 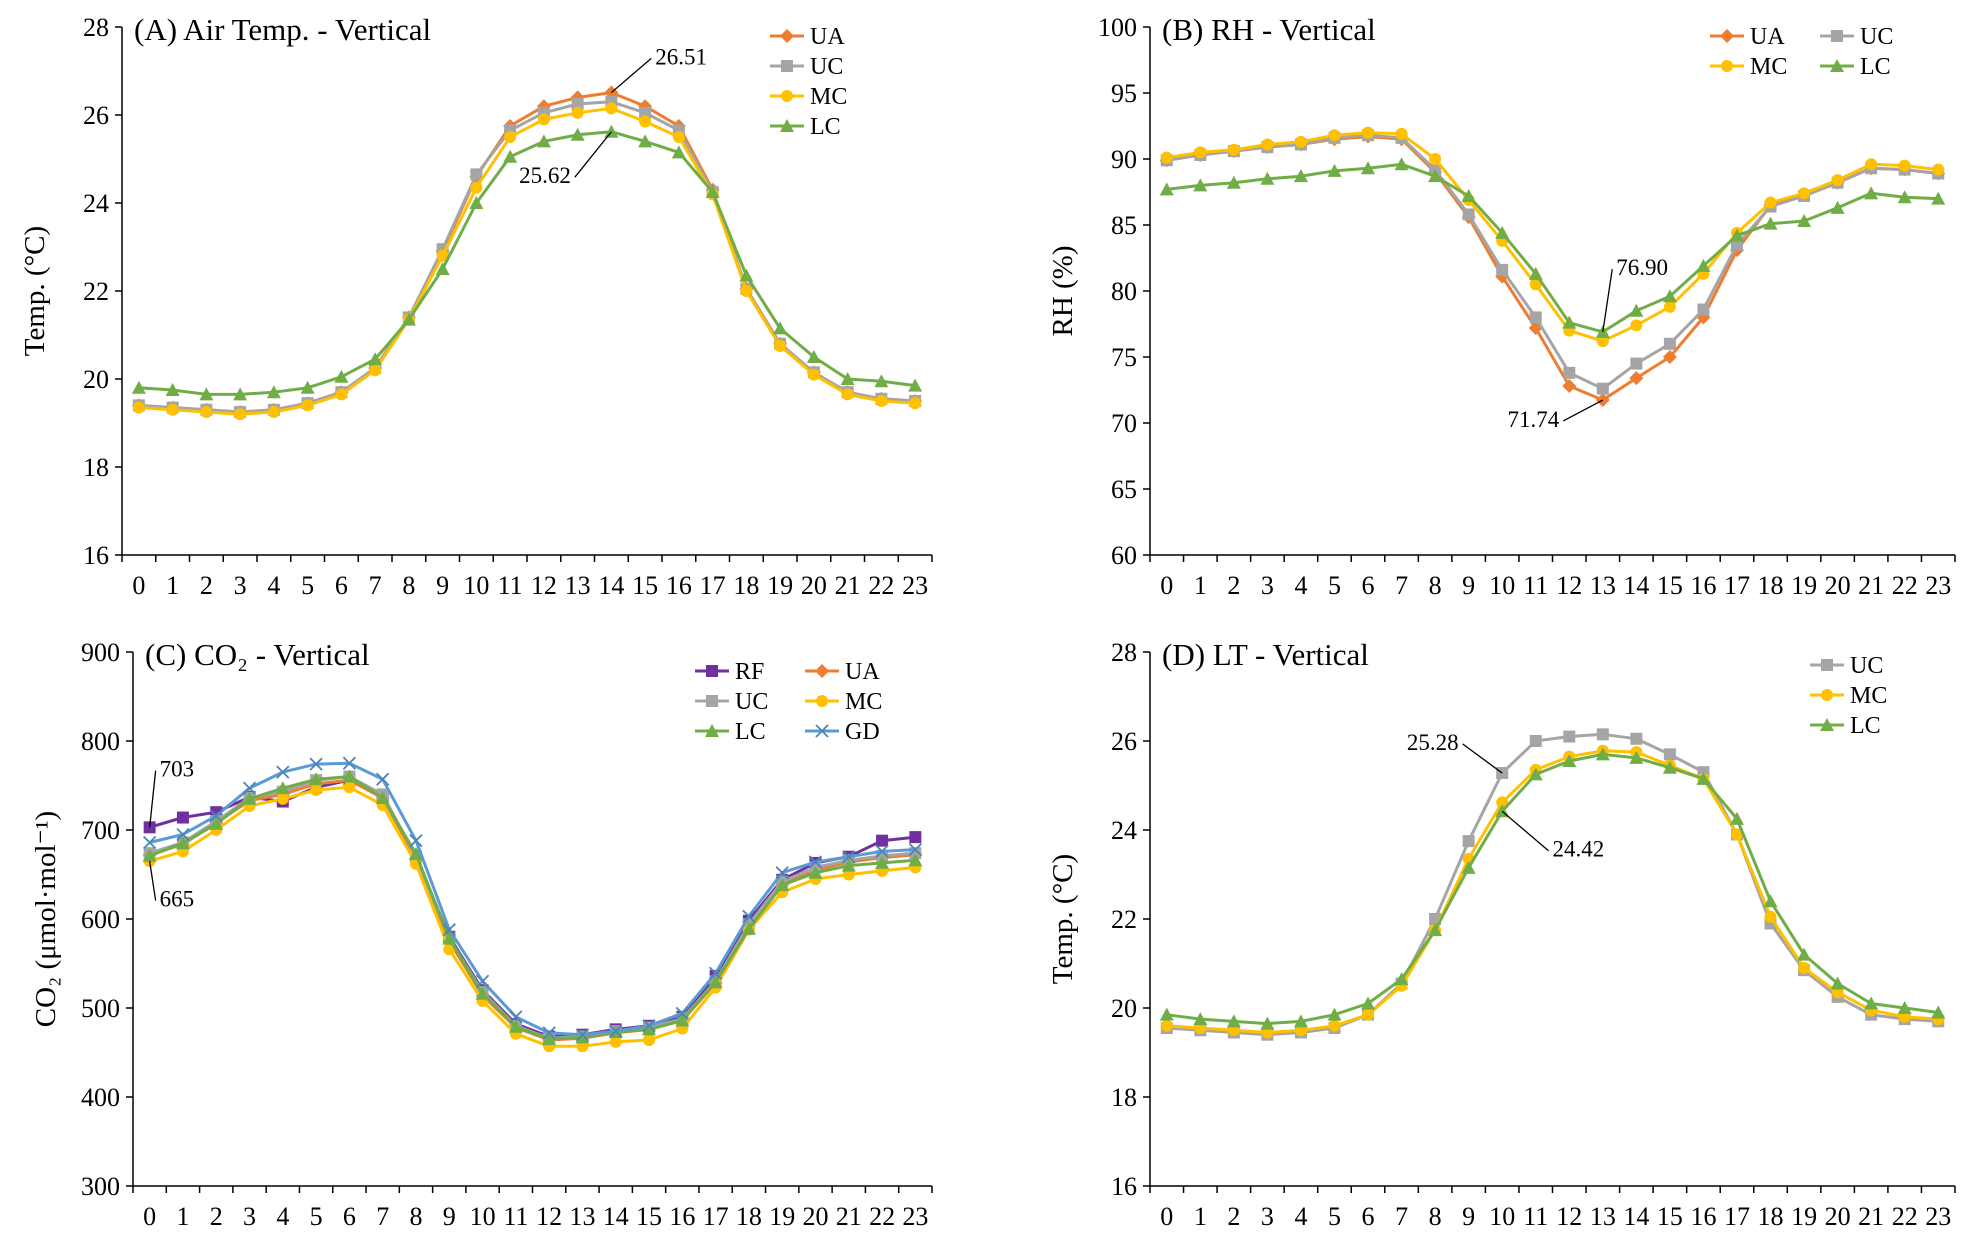 What do you see at coordinates (1124, 741) in the screenshot?
I see `y-tick-label: 26` at bounding box center [1124, 741].